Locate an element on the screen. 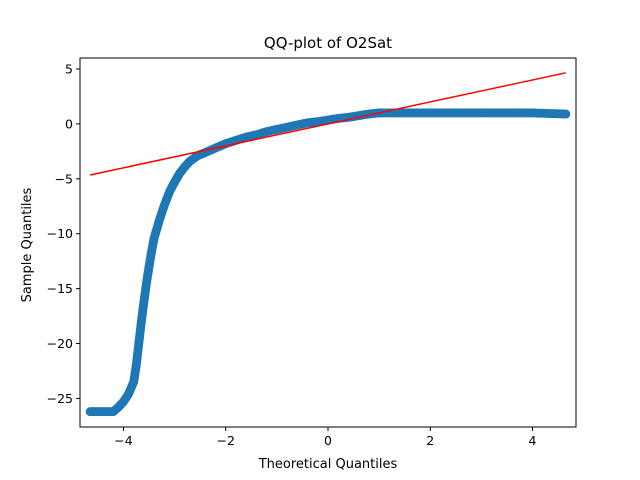  y-tick-label: −25 is located at coordinates (60, 398).